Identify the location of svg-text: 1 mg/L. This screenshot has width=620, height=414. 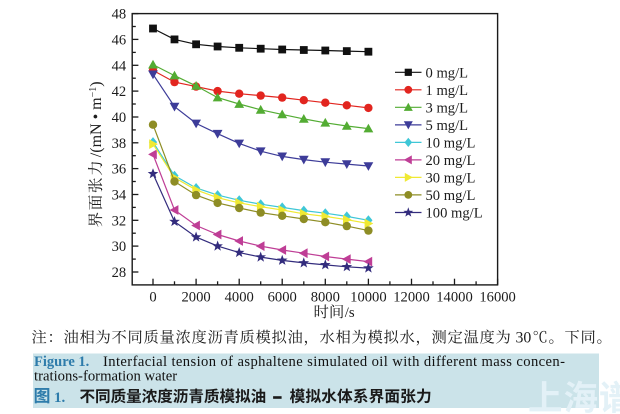
(447, 91).